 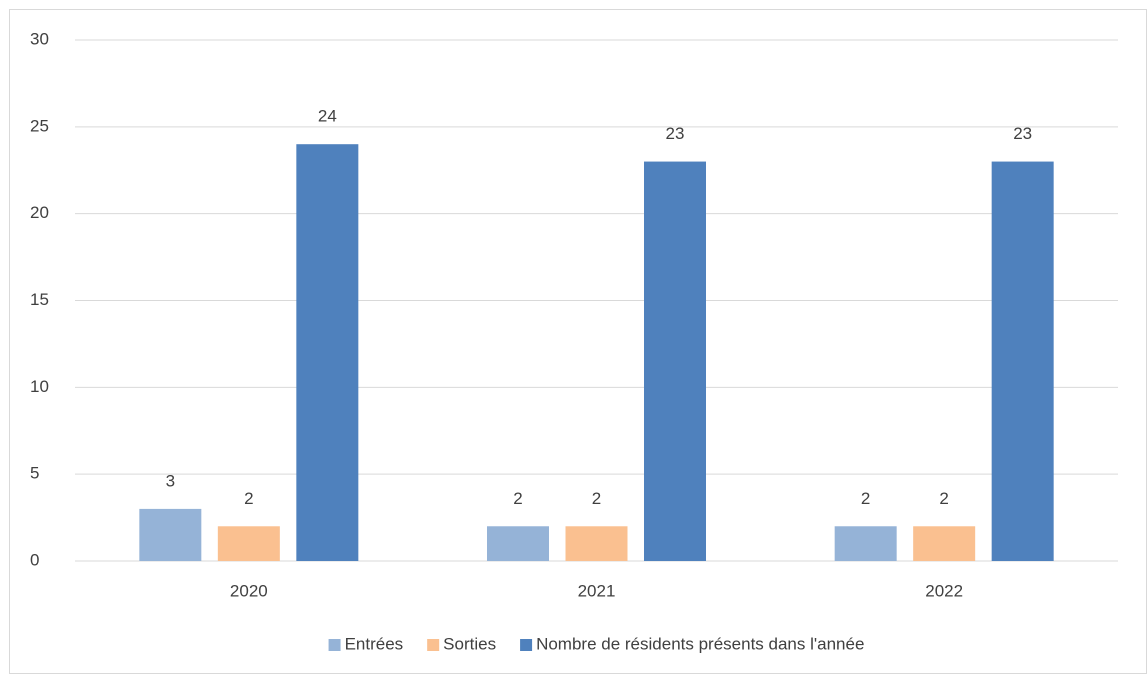 What do you see at coordinates (34, 559) in the screenshot?
I see `y-tick-label: 0` at bounding box center [34, 559].